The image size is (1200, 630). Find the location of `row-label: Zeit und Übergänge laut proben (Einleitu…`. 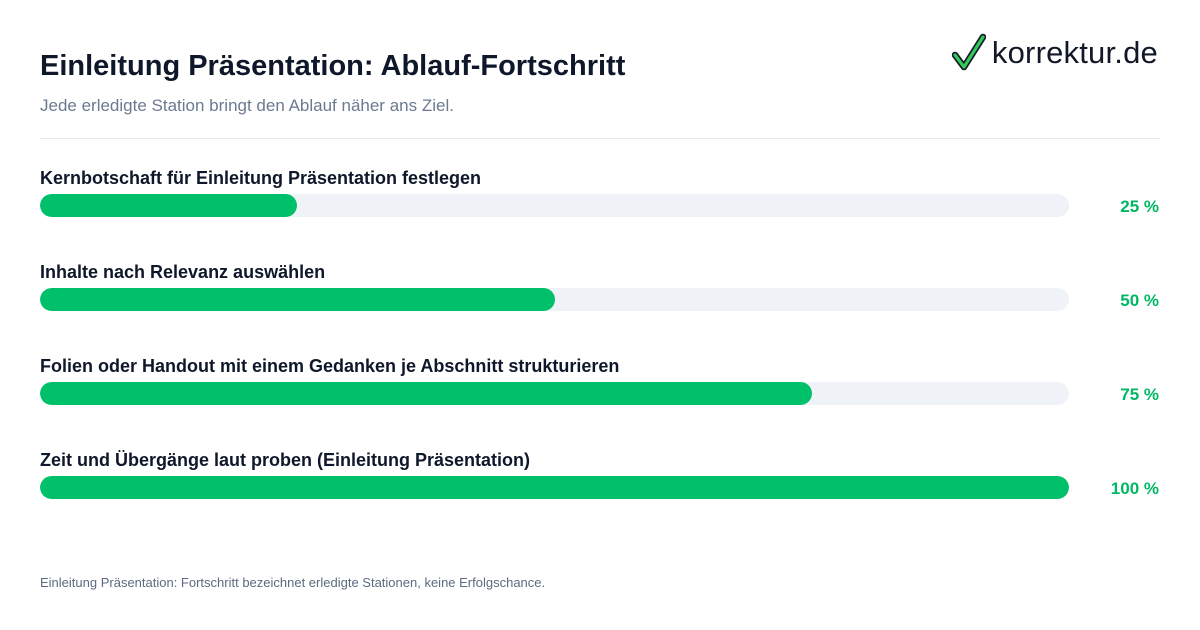

row-label: Zeit und Übergänge laut proben (Einleitu… is located at coordinates (285, 460).